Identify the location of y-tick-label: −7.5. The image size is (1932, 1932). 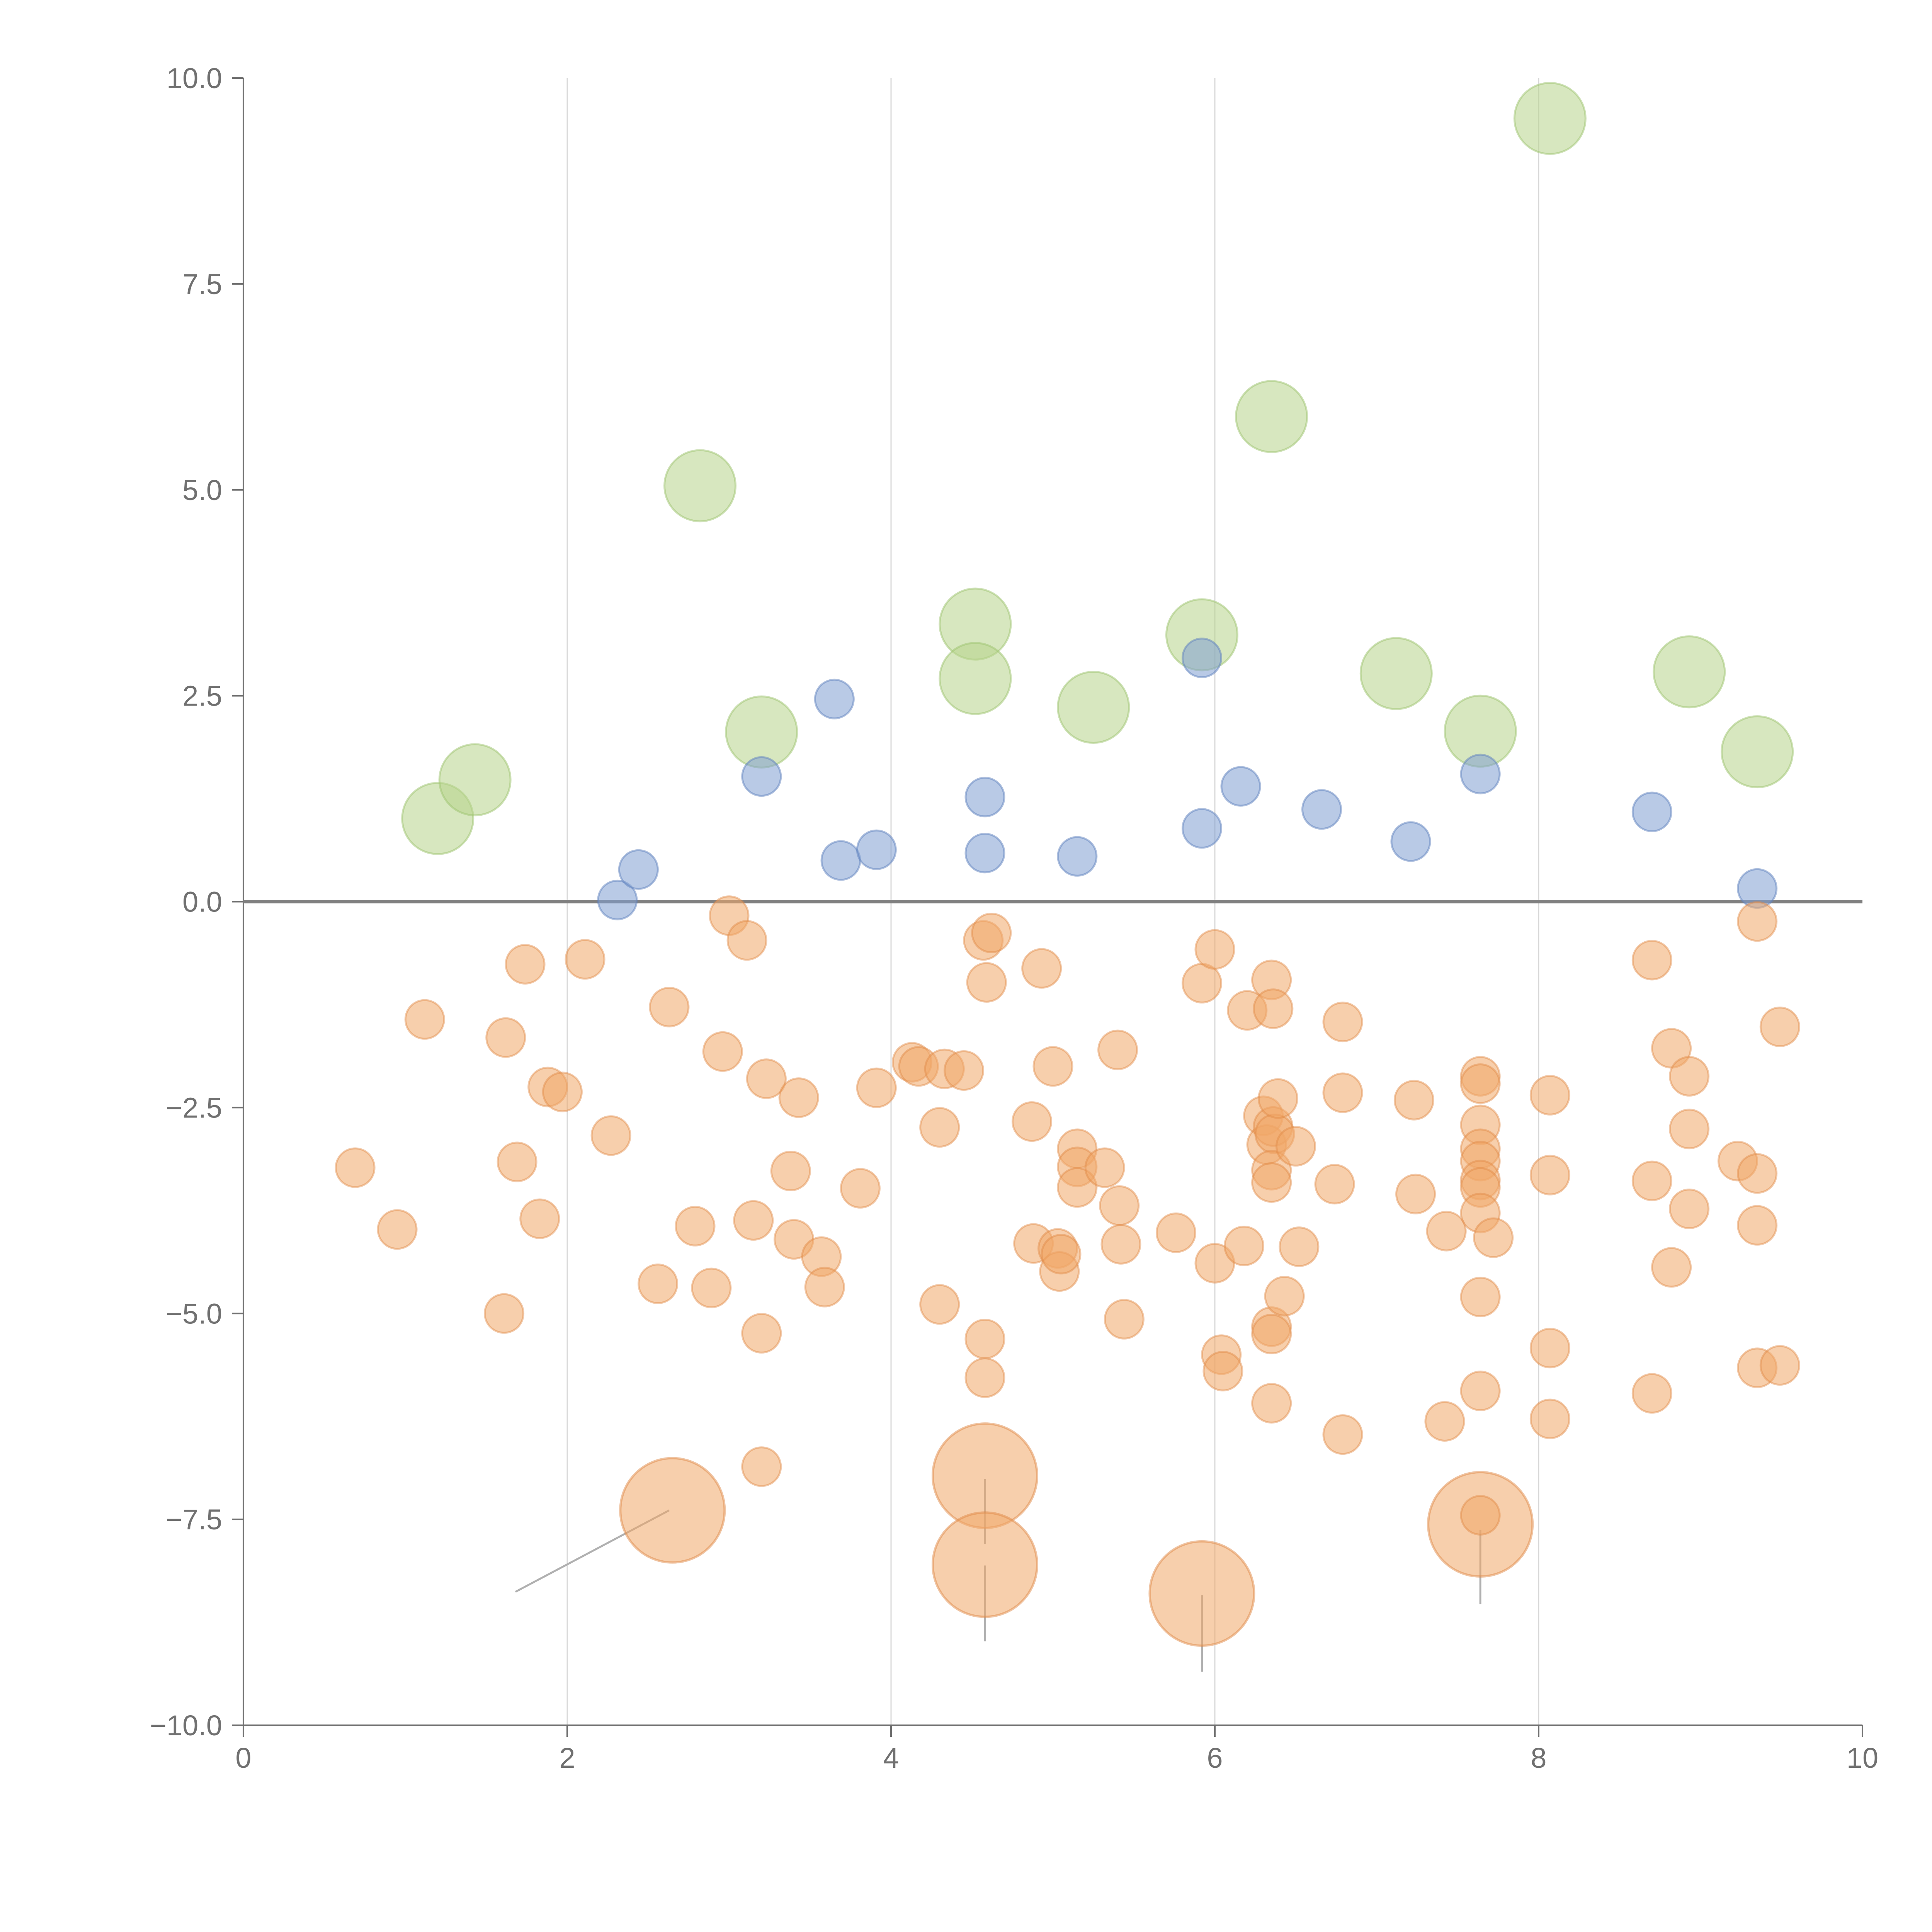
(194, 1519).